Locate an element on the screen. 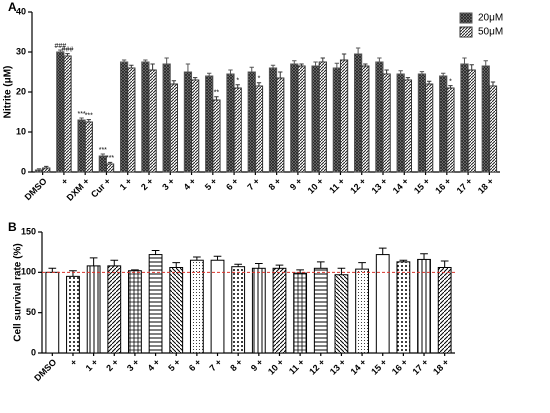 Image resolution: width=550 pixels, height=413 pixels. x-tick-label: 8 + is located at coordinates (275, 184).